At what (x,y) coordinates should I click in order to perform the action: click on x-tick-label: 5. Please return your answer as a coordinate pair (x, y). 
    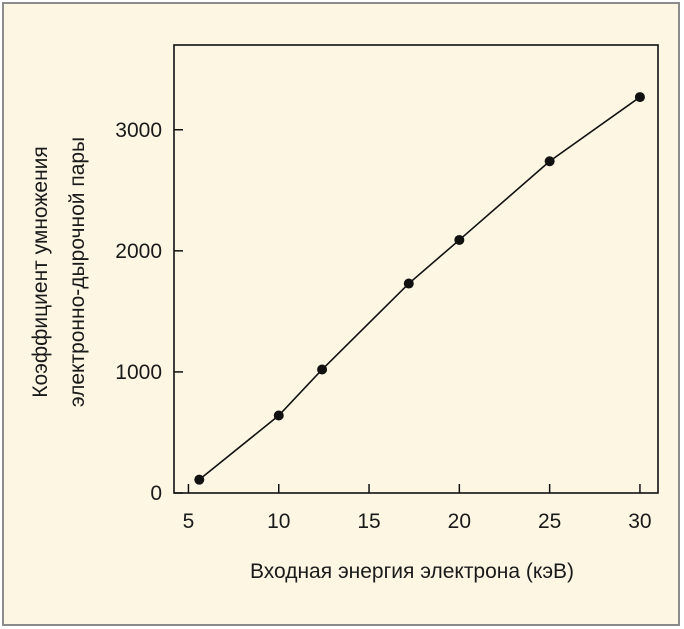
    Looking at the image, I should click on (189, 521).